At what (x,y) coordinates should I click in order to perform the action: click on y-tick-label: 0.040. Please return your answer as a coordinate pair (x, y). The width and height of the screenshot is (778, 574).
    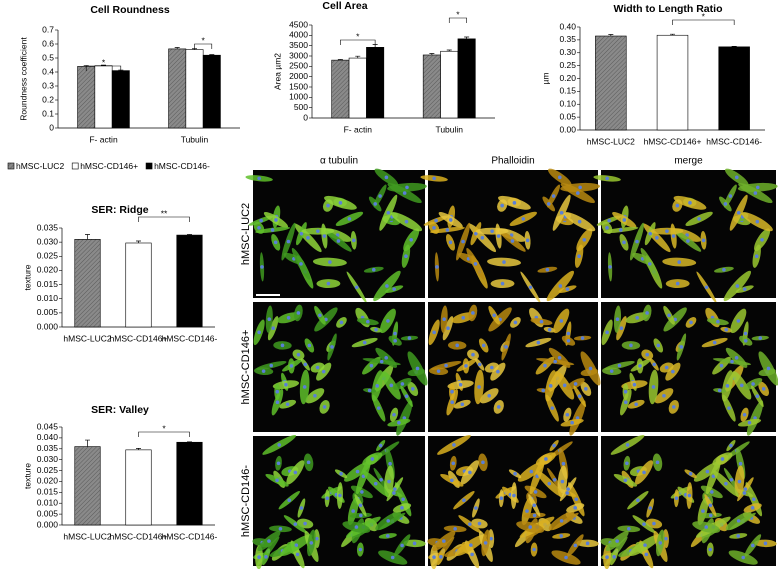
    Looking at the image, I should click on (48, 437).